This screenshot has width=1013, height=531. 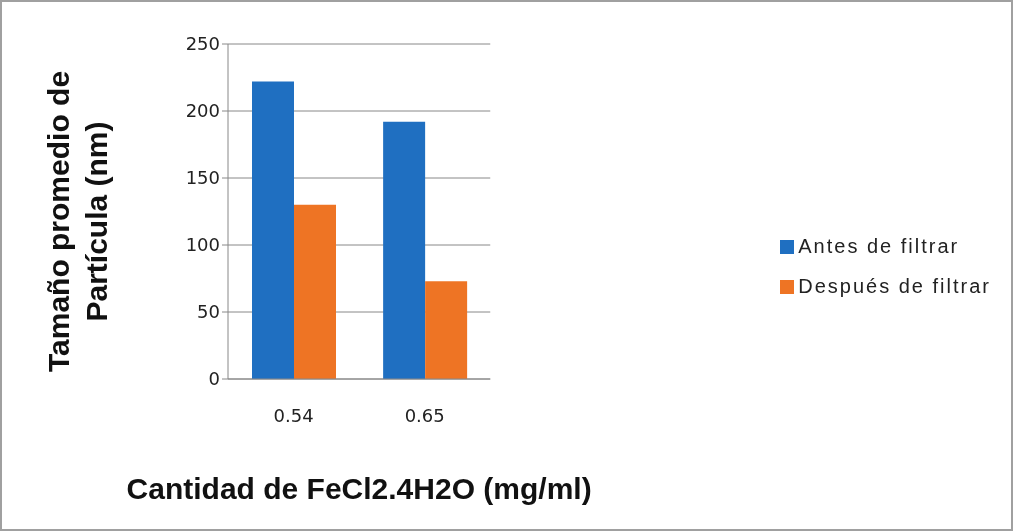 I want to click on y-axis-title: Tamaño promedio de Partícula (nm), so click(x=77, y=221).